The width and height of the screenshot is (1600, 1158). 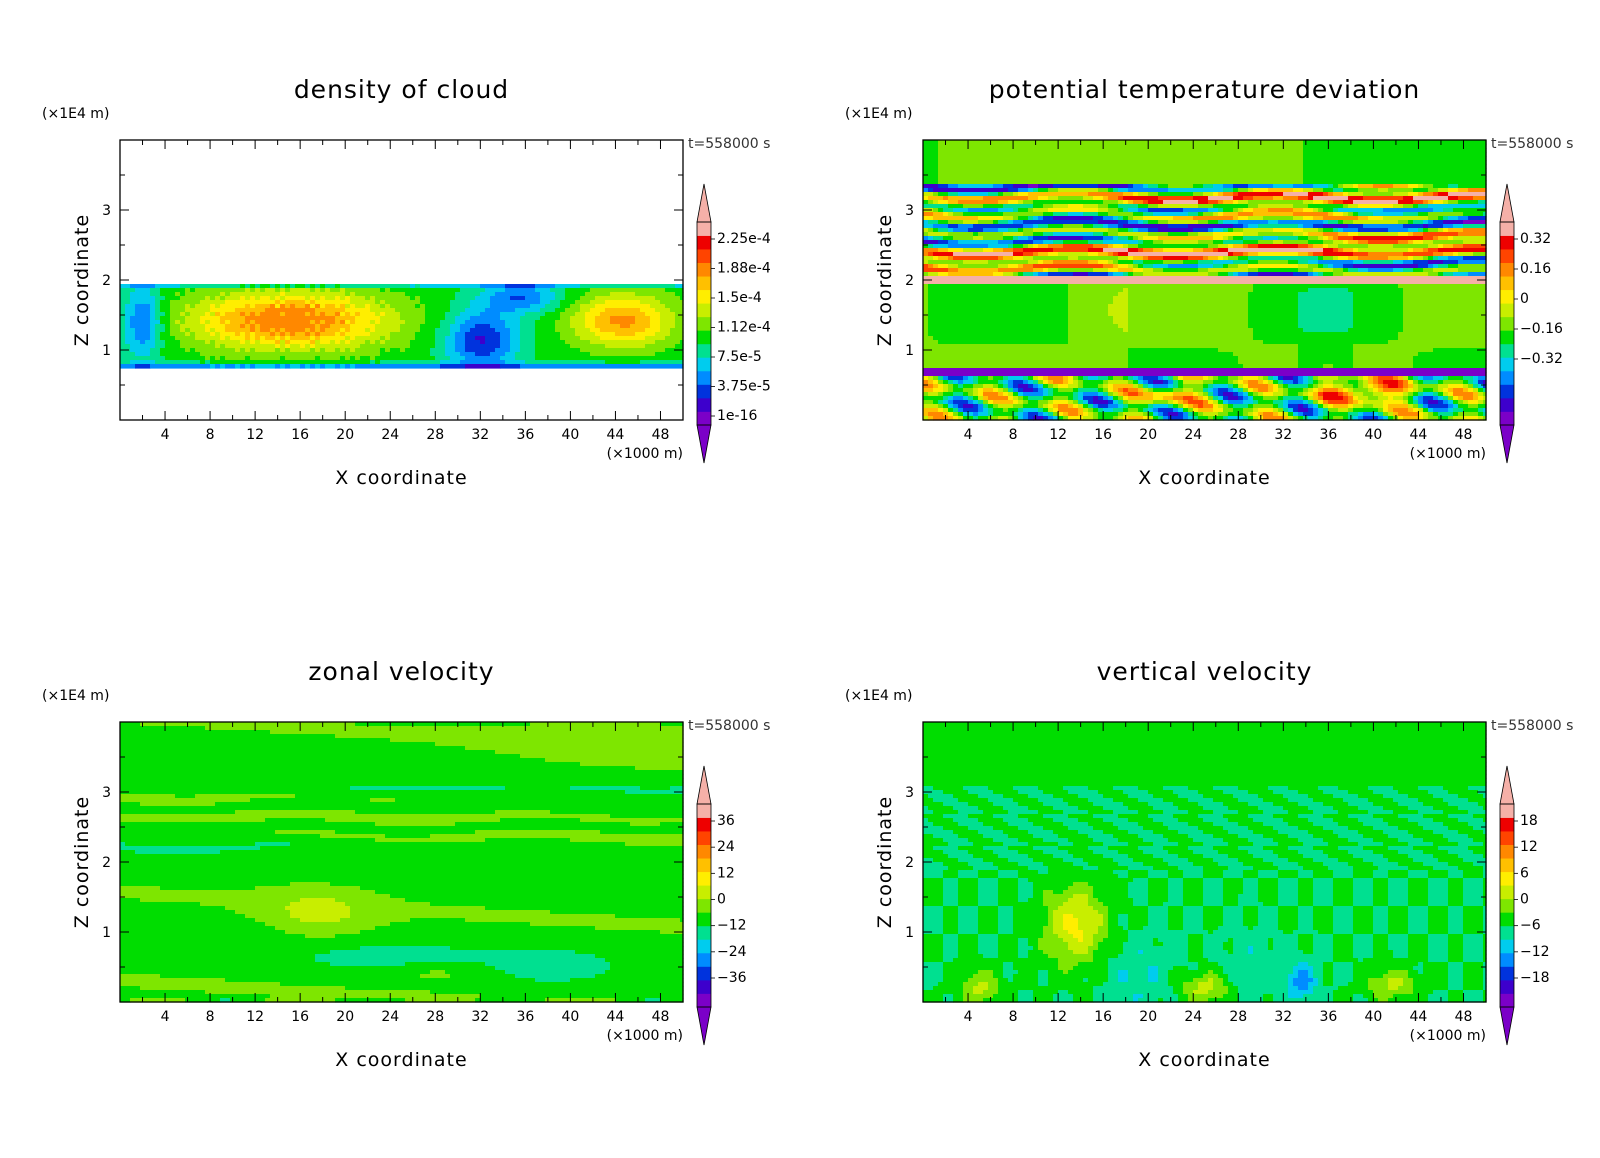 What do you see at coordinates (721, 900) in the screenshot?
I see `colorbar-label: 0` at bounding box center [721, 900].